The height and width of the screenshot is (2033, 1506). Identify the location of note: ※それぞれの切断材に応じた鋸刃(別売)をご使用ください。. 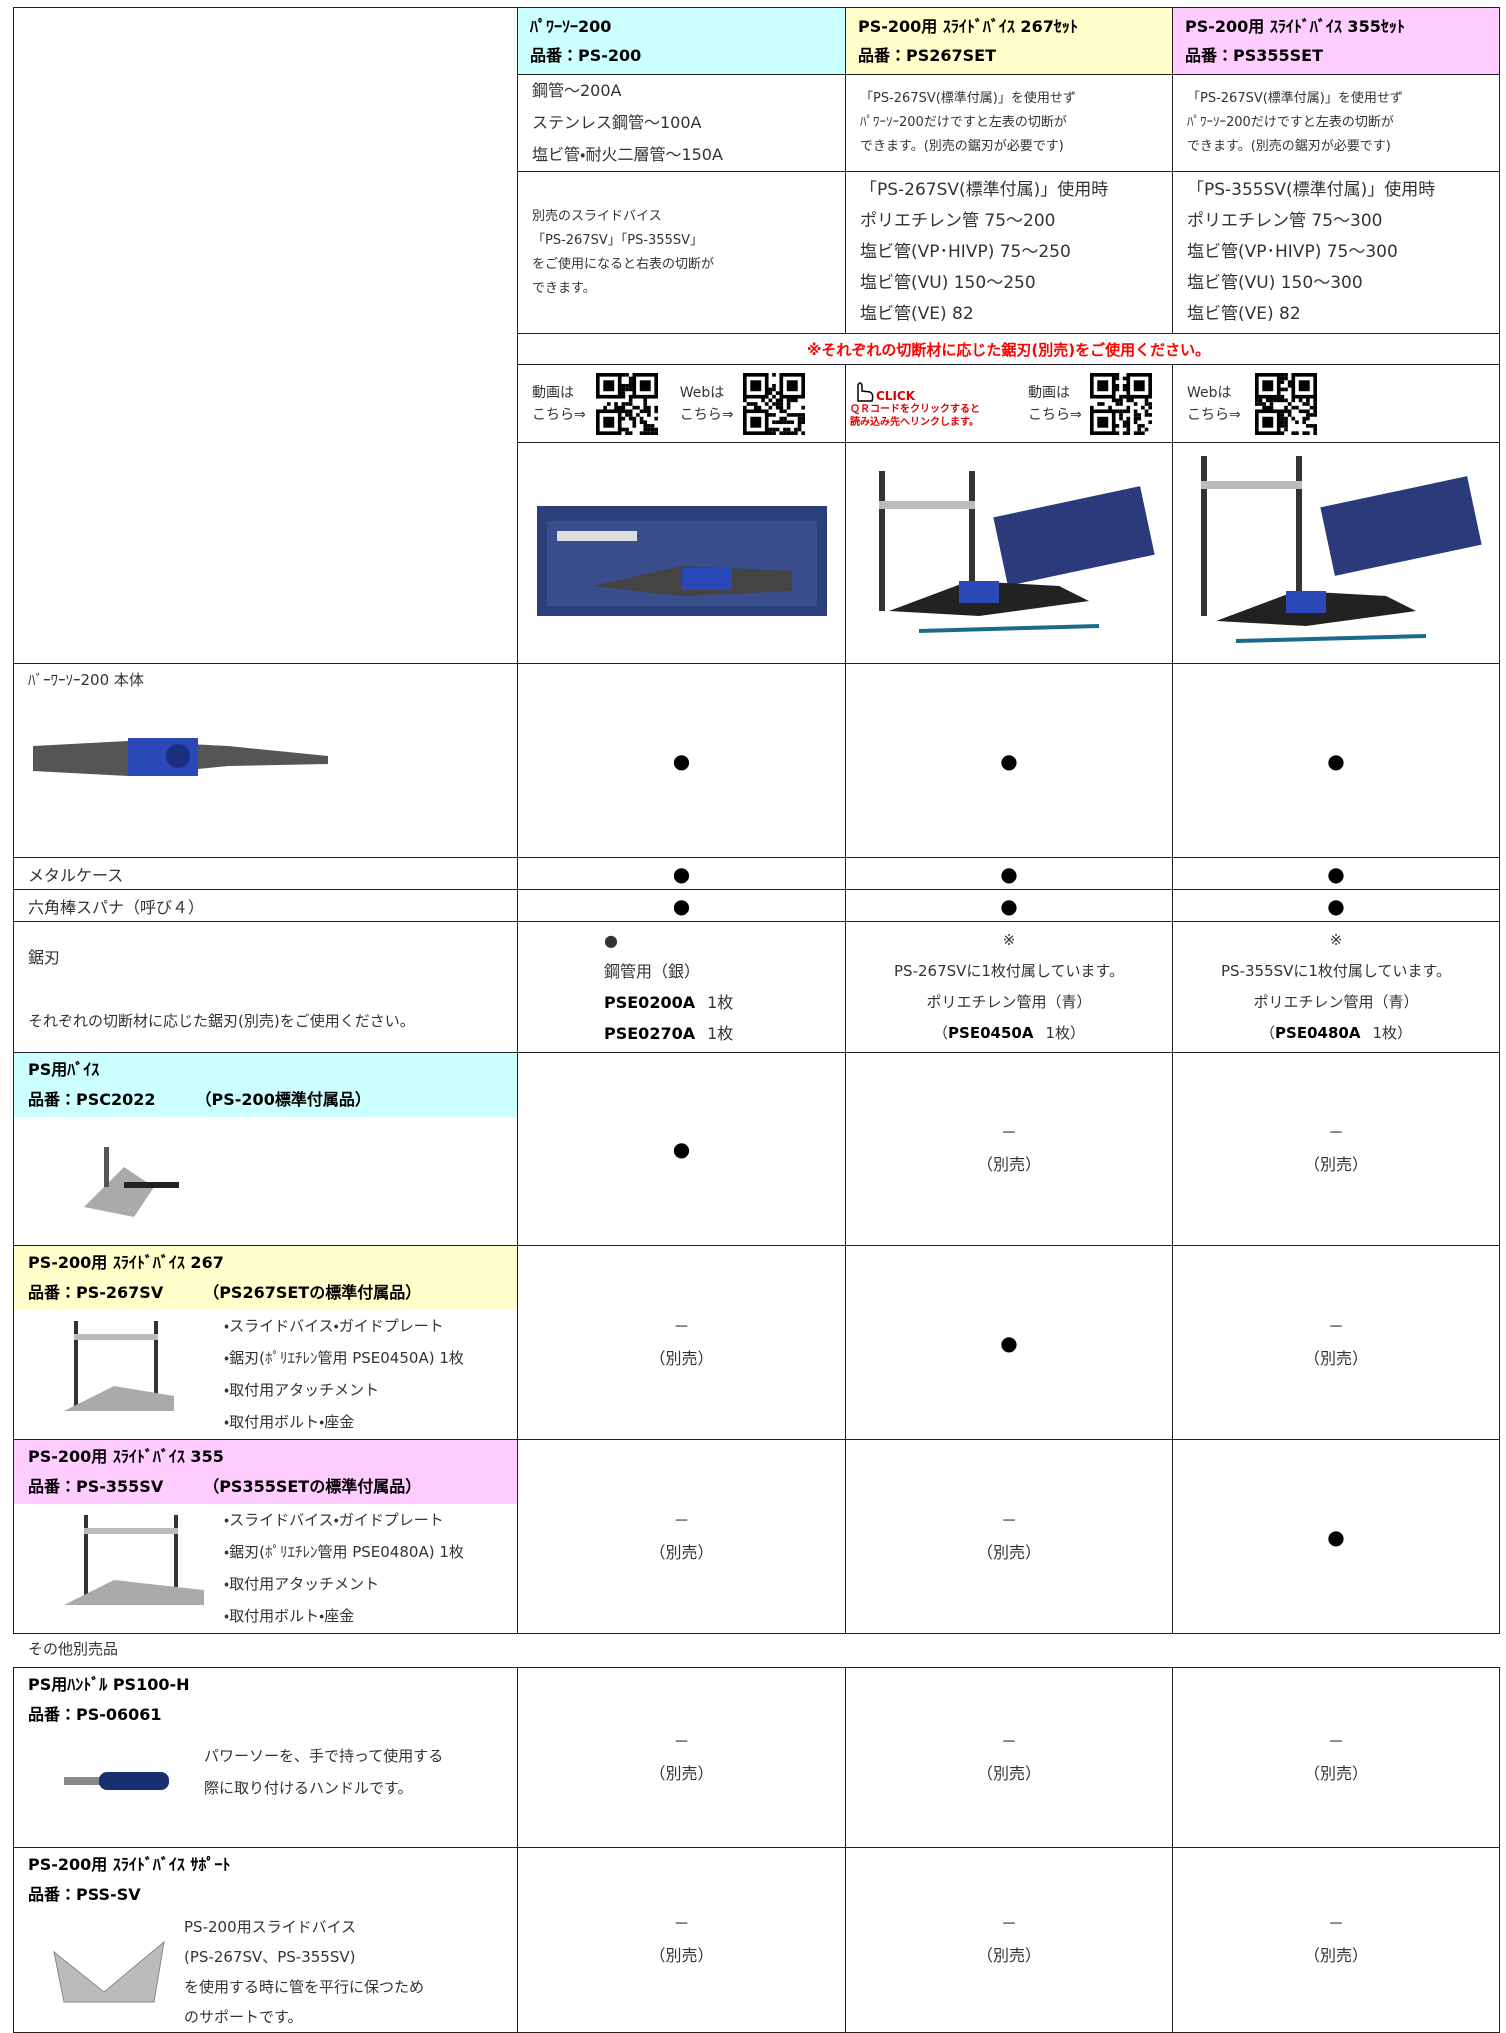
(1008, 349).